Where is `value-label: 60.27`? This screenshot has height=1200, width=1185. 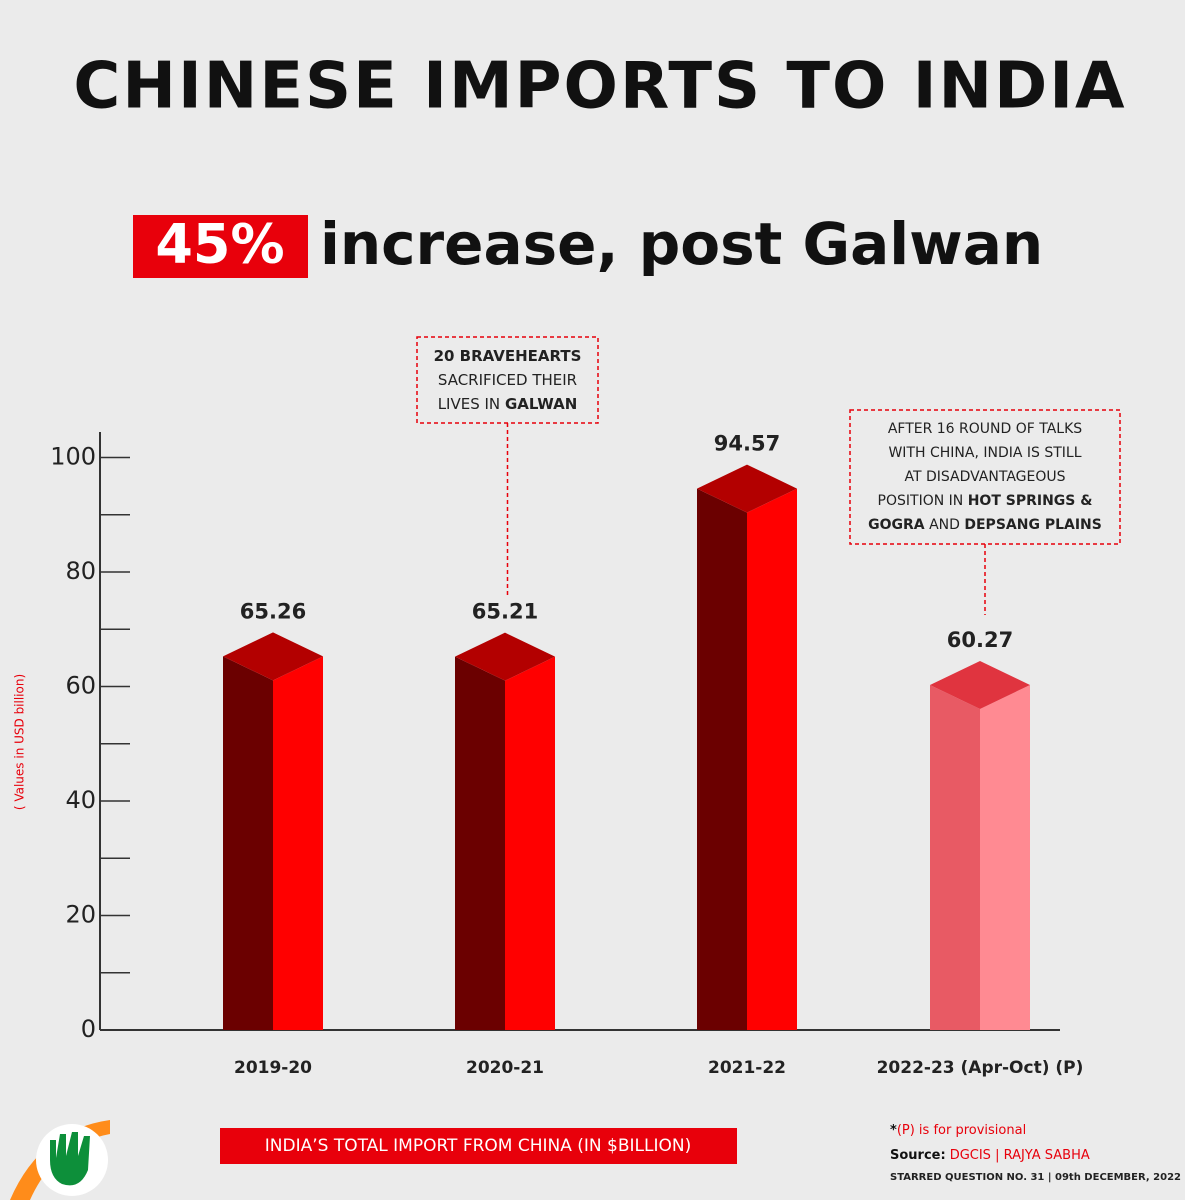
value-label: 60.27 is located at coordinates (980, 640).